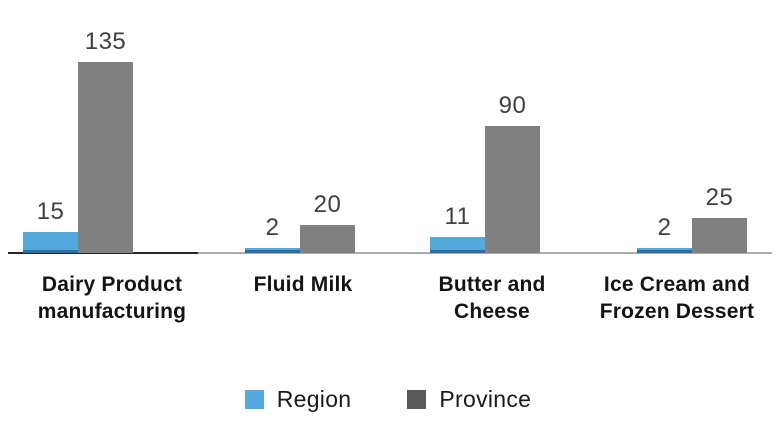 The image size is (776, 438). Describe the element at coordinates (50, 211) in the screenshot. I see `value-label-region-1: 15` at that location.